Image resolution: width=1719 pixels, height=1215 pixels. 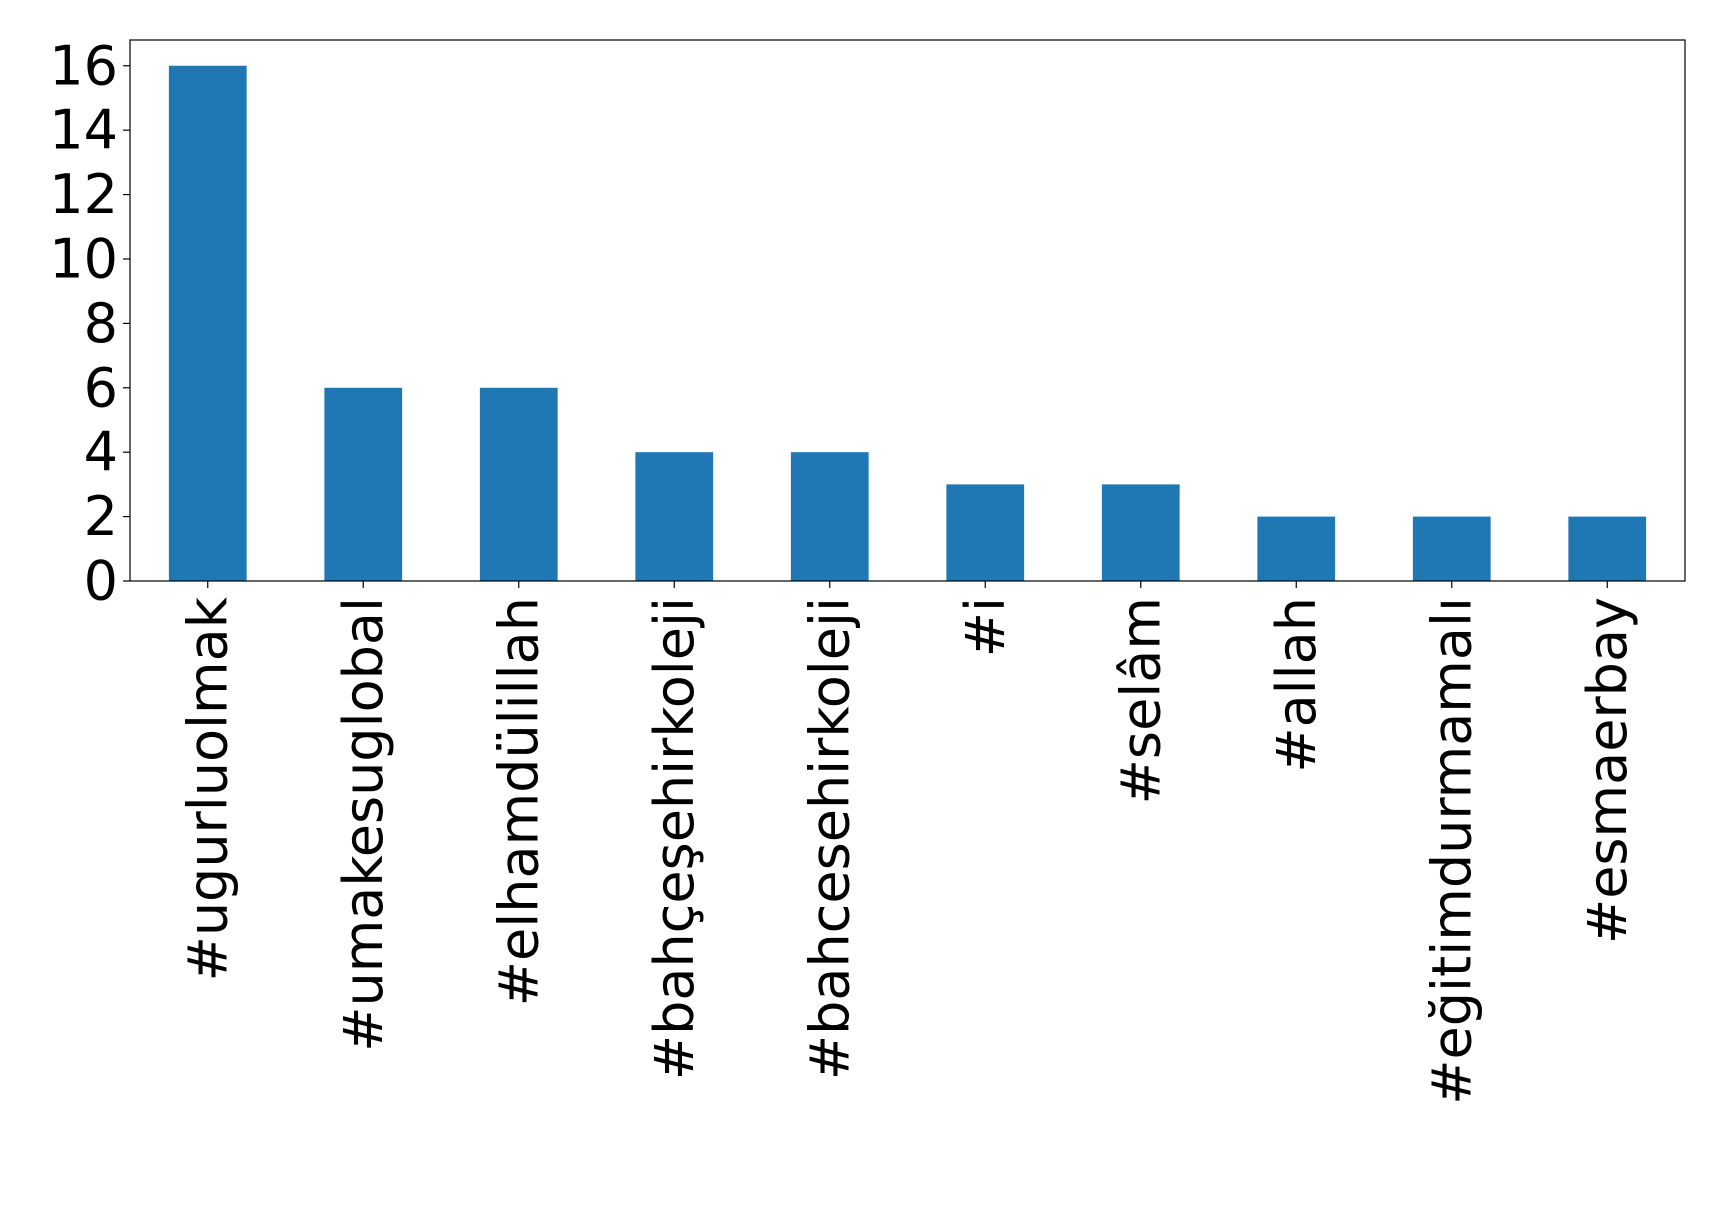 I want to click on x-tick-label: #i, so click(x=985, y=627).